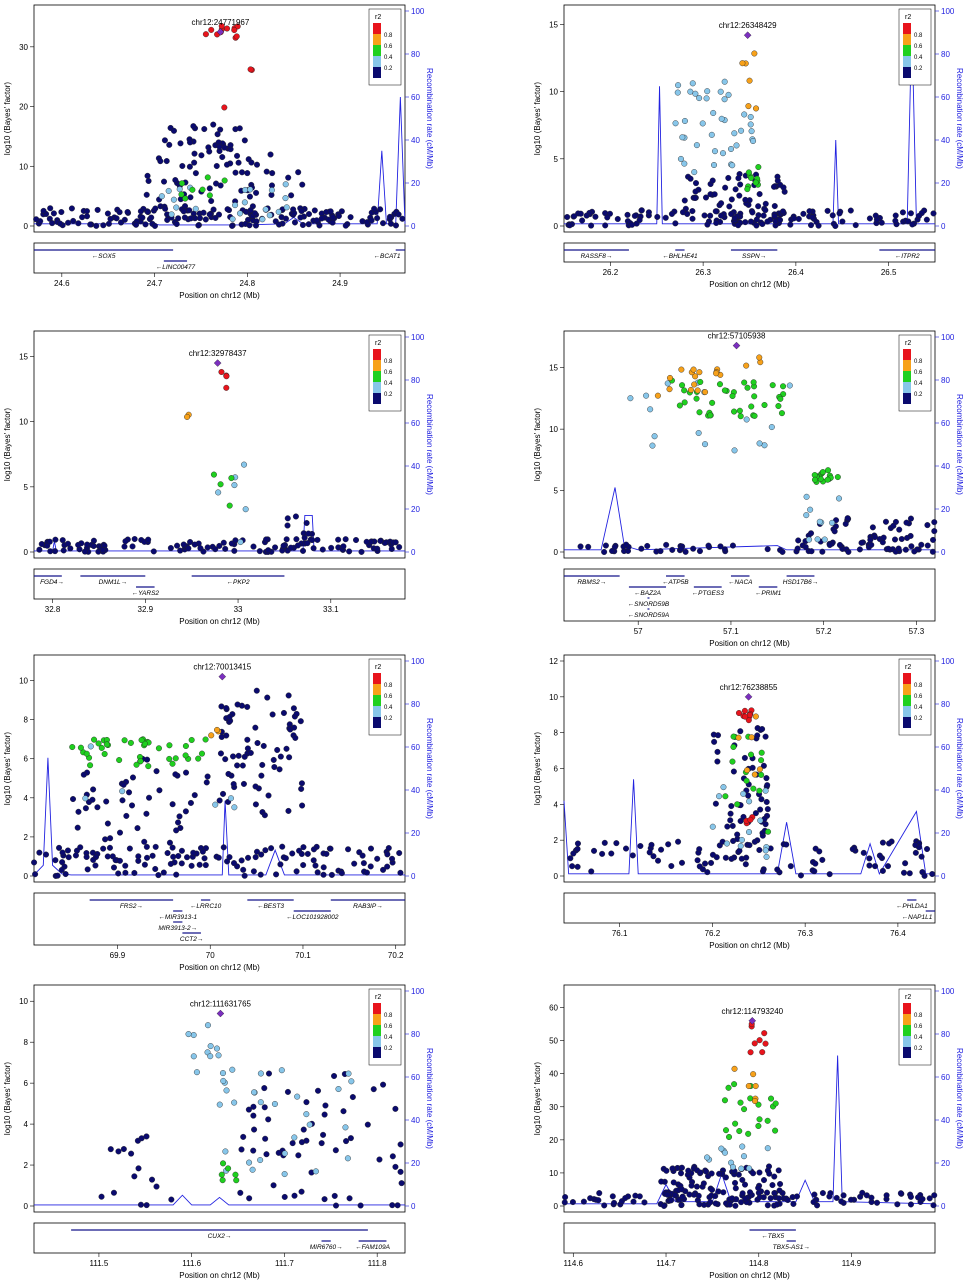  What do you see at coordinates (943, 1206) in the screenshot?
I see `r-tick-label: 0` at bounding box center [943, 1206].